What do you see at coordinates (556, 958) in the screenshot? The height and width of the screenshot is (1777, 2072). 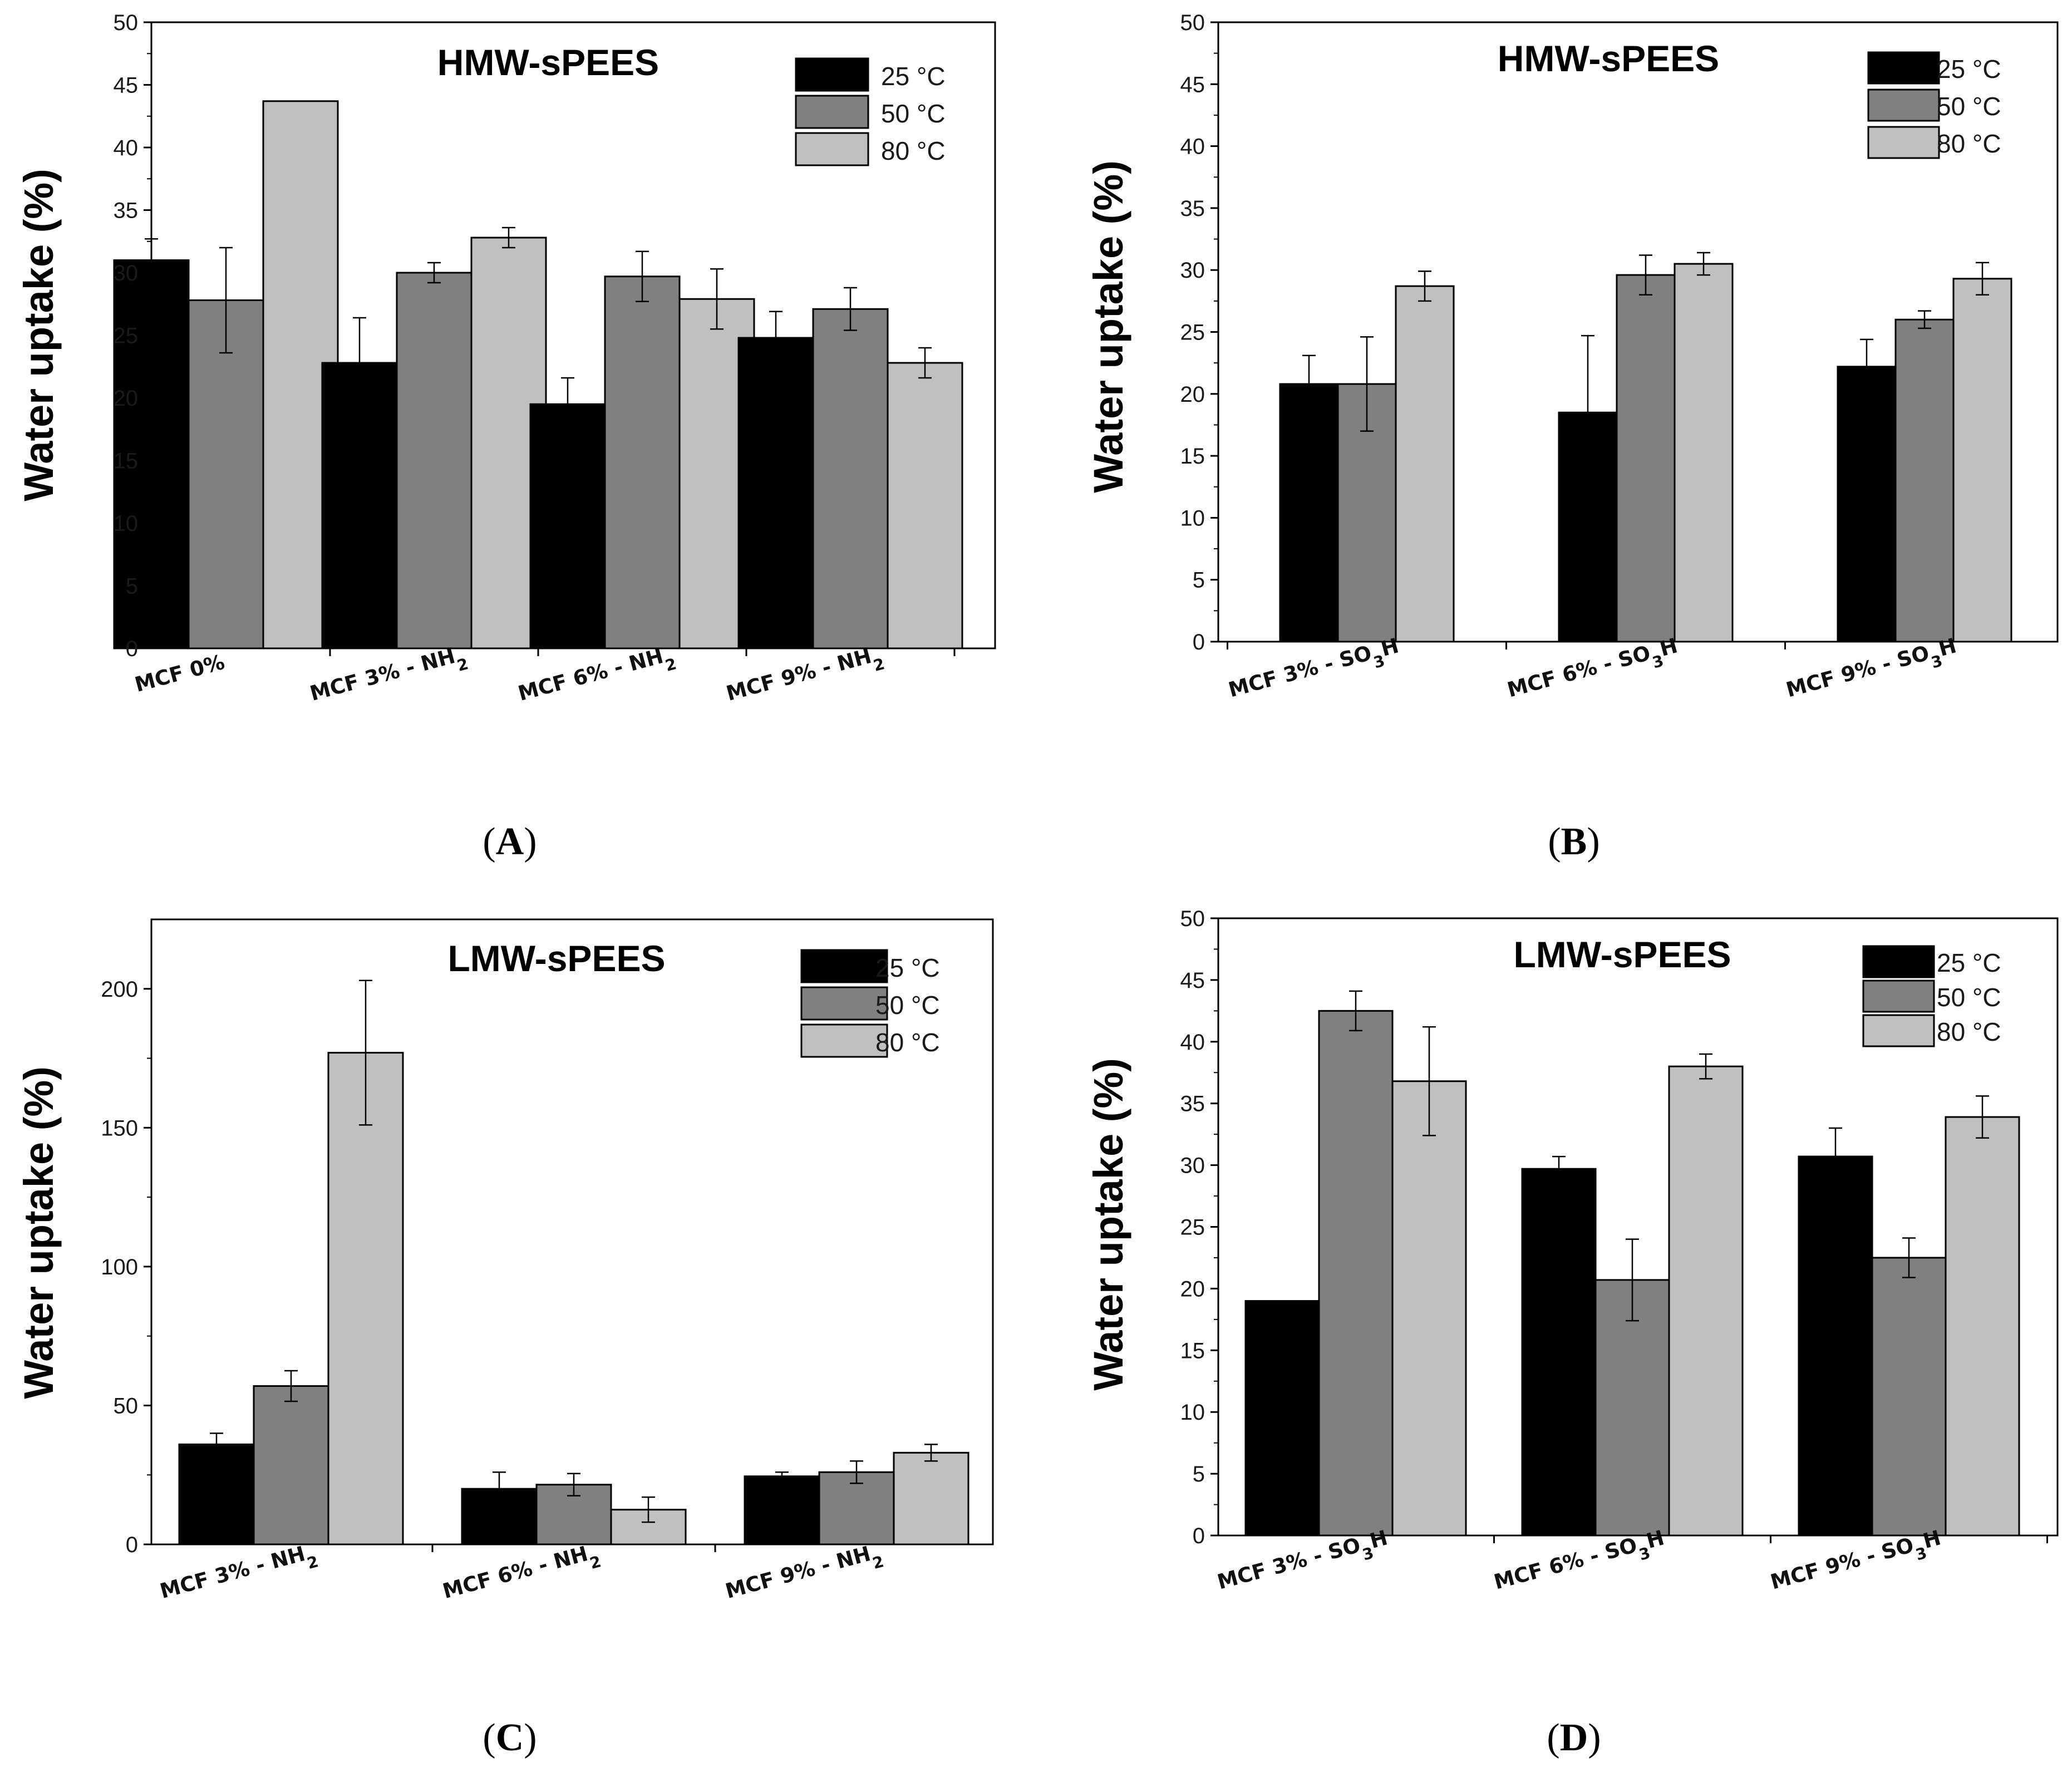 I see `chart-title: LMW-sPEES` at bounding box center [556, 958].